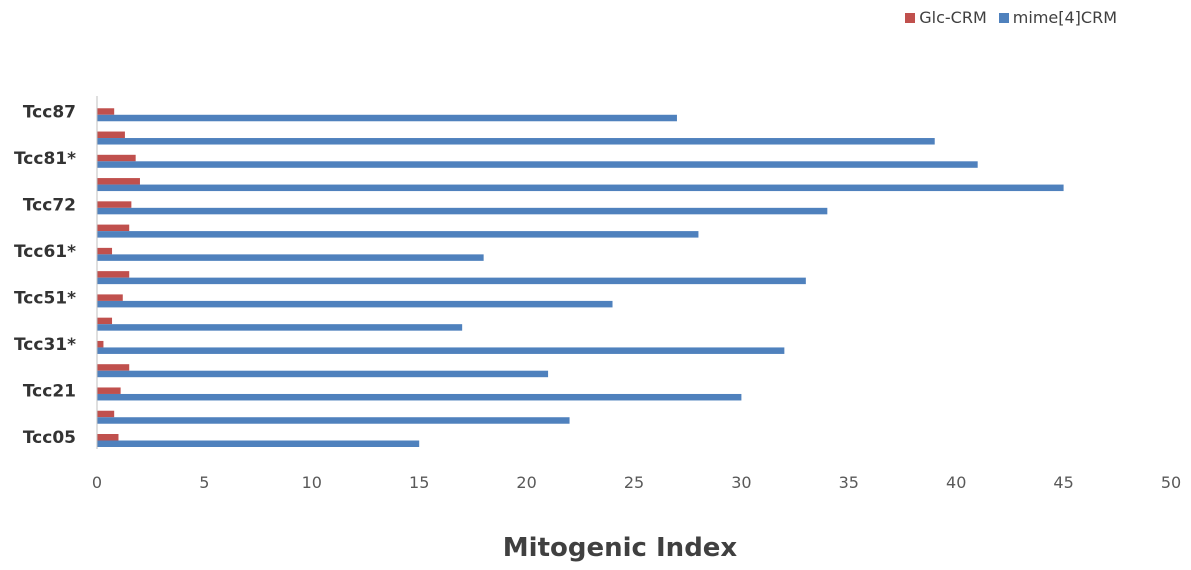  I want to click on x-tick-label: 40, so click(956, 482).